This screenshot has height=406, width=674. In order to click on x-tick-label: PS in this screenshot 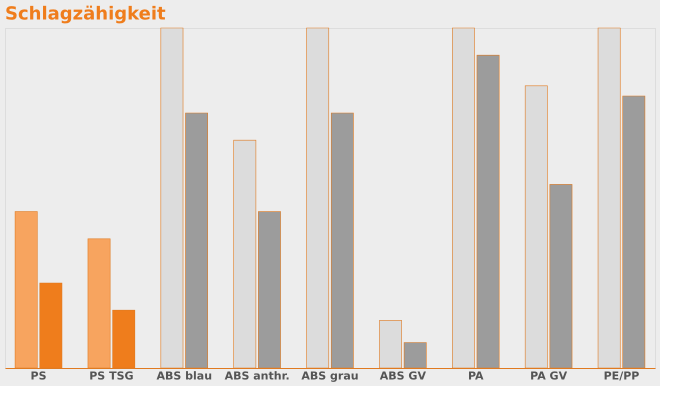, I will do `click(38, 376)`.